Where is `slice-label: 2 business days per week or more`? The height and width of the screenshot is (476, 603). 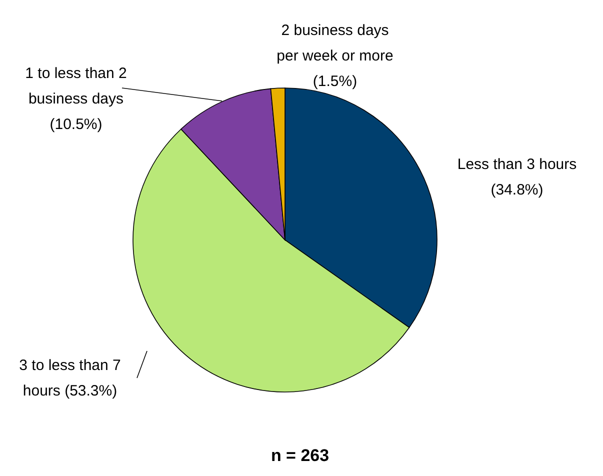
slice-label: 2 business days per week or more is located at coordinates (335, 43).